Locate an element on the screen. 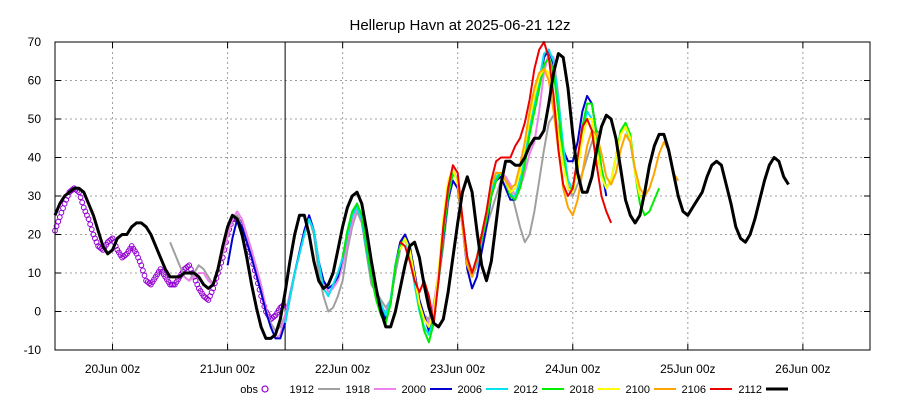 This screenshot has height=405, width=900. x-tick-label: 20Jun 00z is located at coordinates (112, 369).